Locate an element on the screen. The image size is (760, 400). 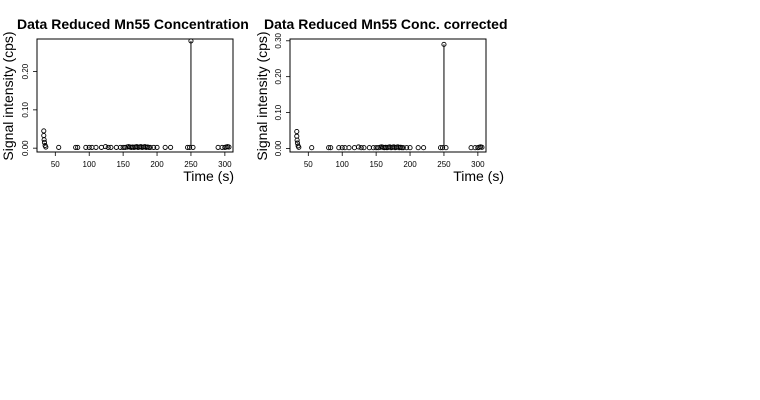
y-axis-ticks: 0.00 0.10 0.20 is located at coordinates (29, 109).